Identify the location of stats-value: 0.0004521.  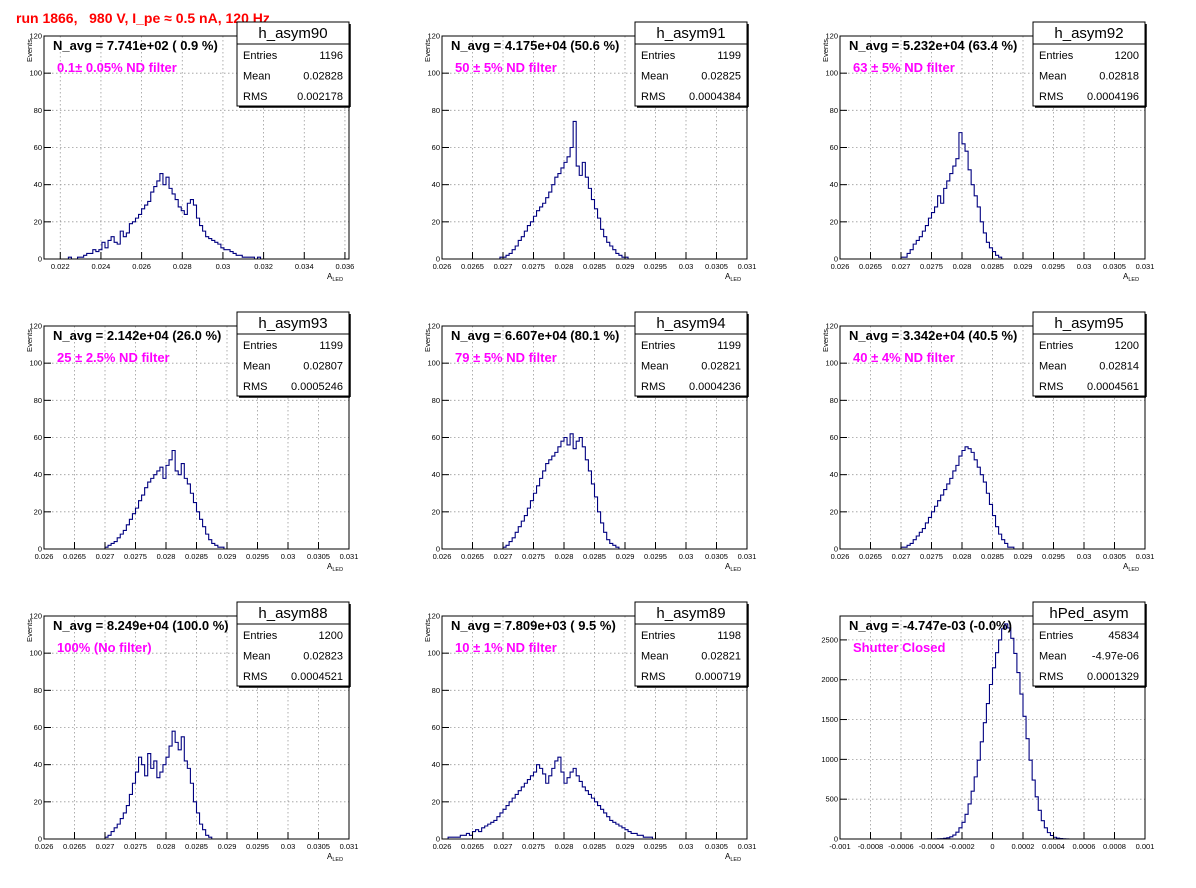
(317, 677).